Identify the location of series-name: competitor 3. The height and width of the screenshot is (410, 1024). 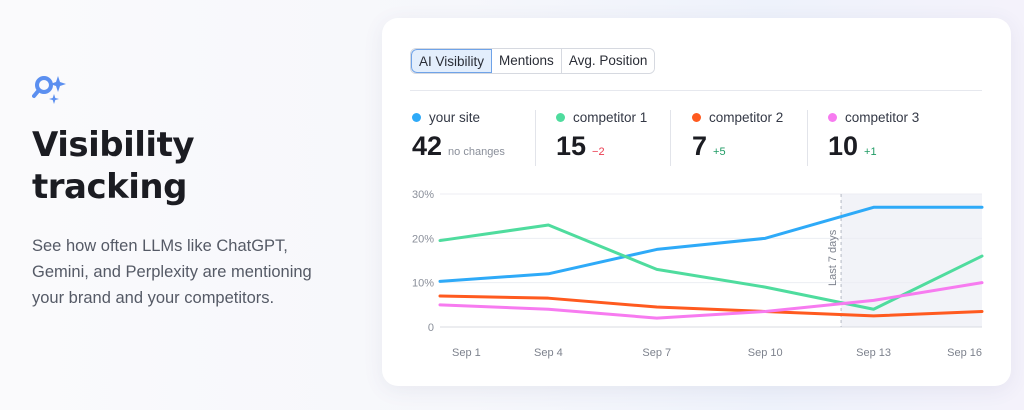
(882, 117).